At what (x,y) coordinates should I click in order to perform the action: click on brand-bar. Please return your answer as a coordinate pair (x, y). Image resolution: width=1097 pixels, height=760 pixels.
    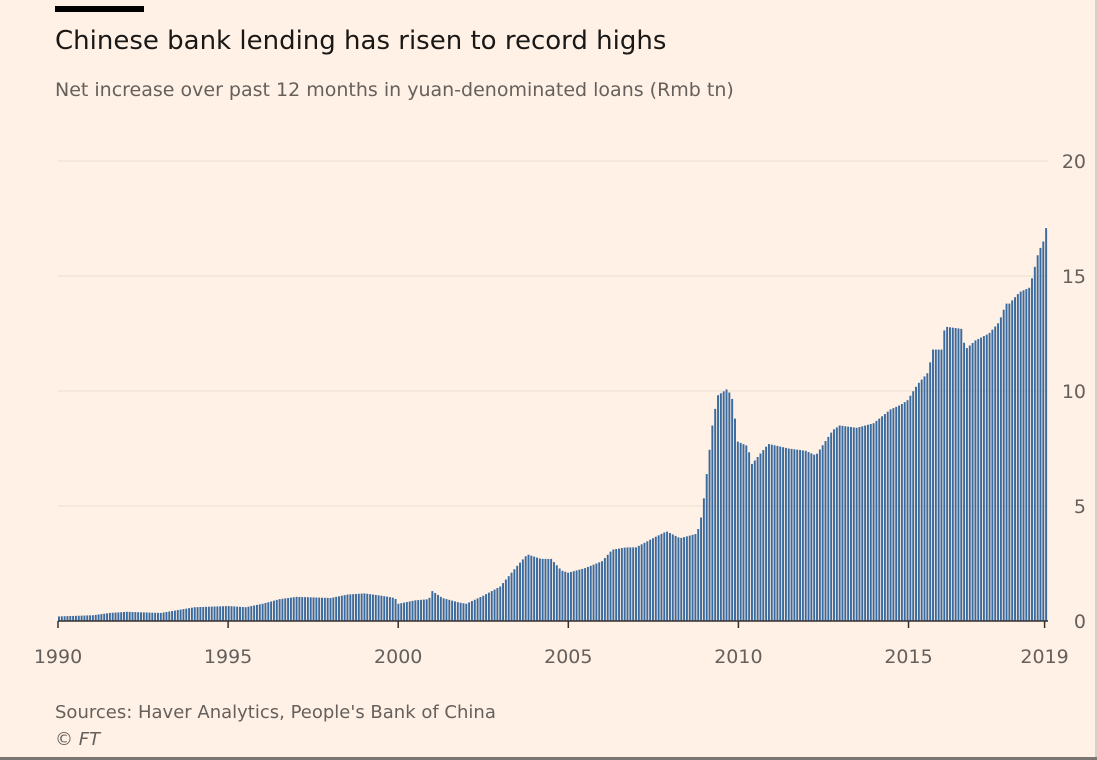
    Looking at the image, I should click on (99, 9).